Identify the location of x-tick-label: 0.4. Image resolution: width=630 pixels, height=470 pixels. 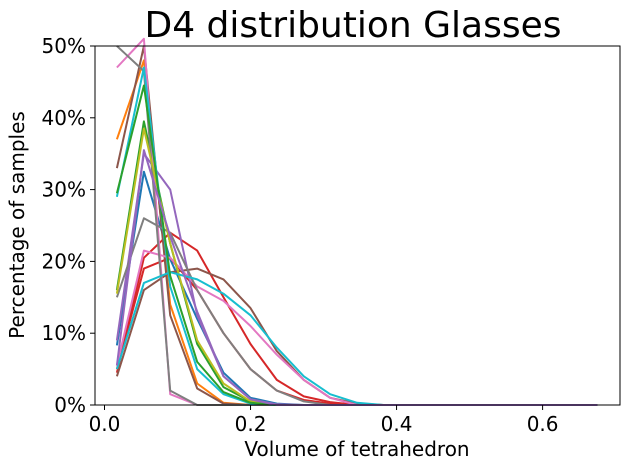
(397, 424).